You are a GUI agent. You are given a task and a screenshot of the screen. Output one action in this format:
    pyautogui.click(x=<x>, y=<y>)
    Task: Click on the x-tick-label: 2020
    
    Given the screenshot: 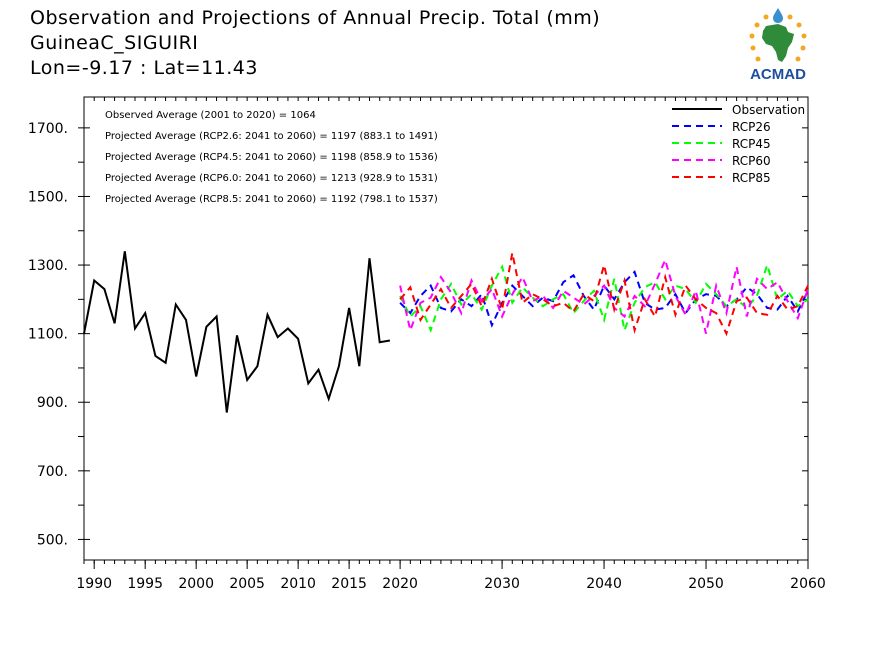 What is the action you would take?
    pyautogui.click(x=400, y=584)
    